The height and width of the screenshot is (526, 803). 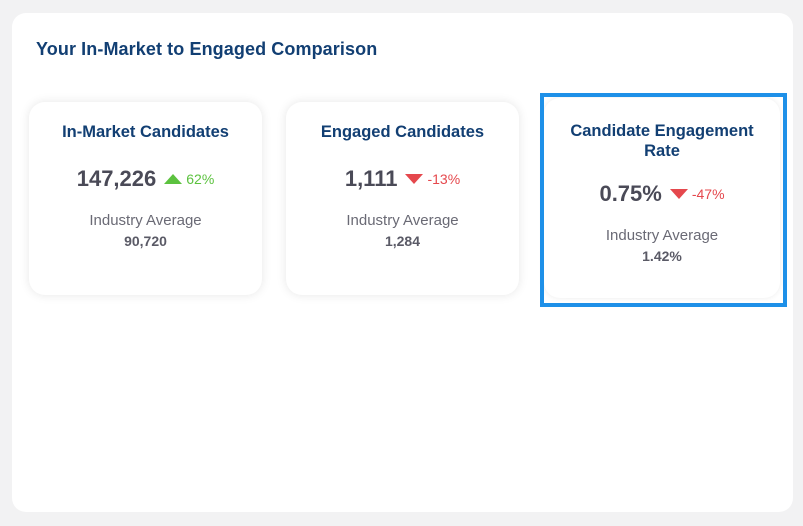 What do you see at coordinates (200, 179) in the screenshot?
I see `trend-percent: 62%` at bounding box center [200, 179].